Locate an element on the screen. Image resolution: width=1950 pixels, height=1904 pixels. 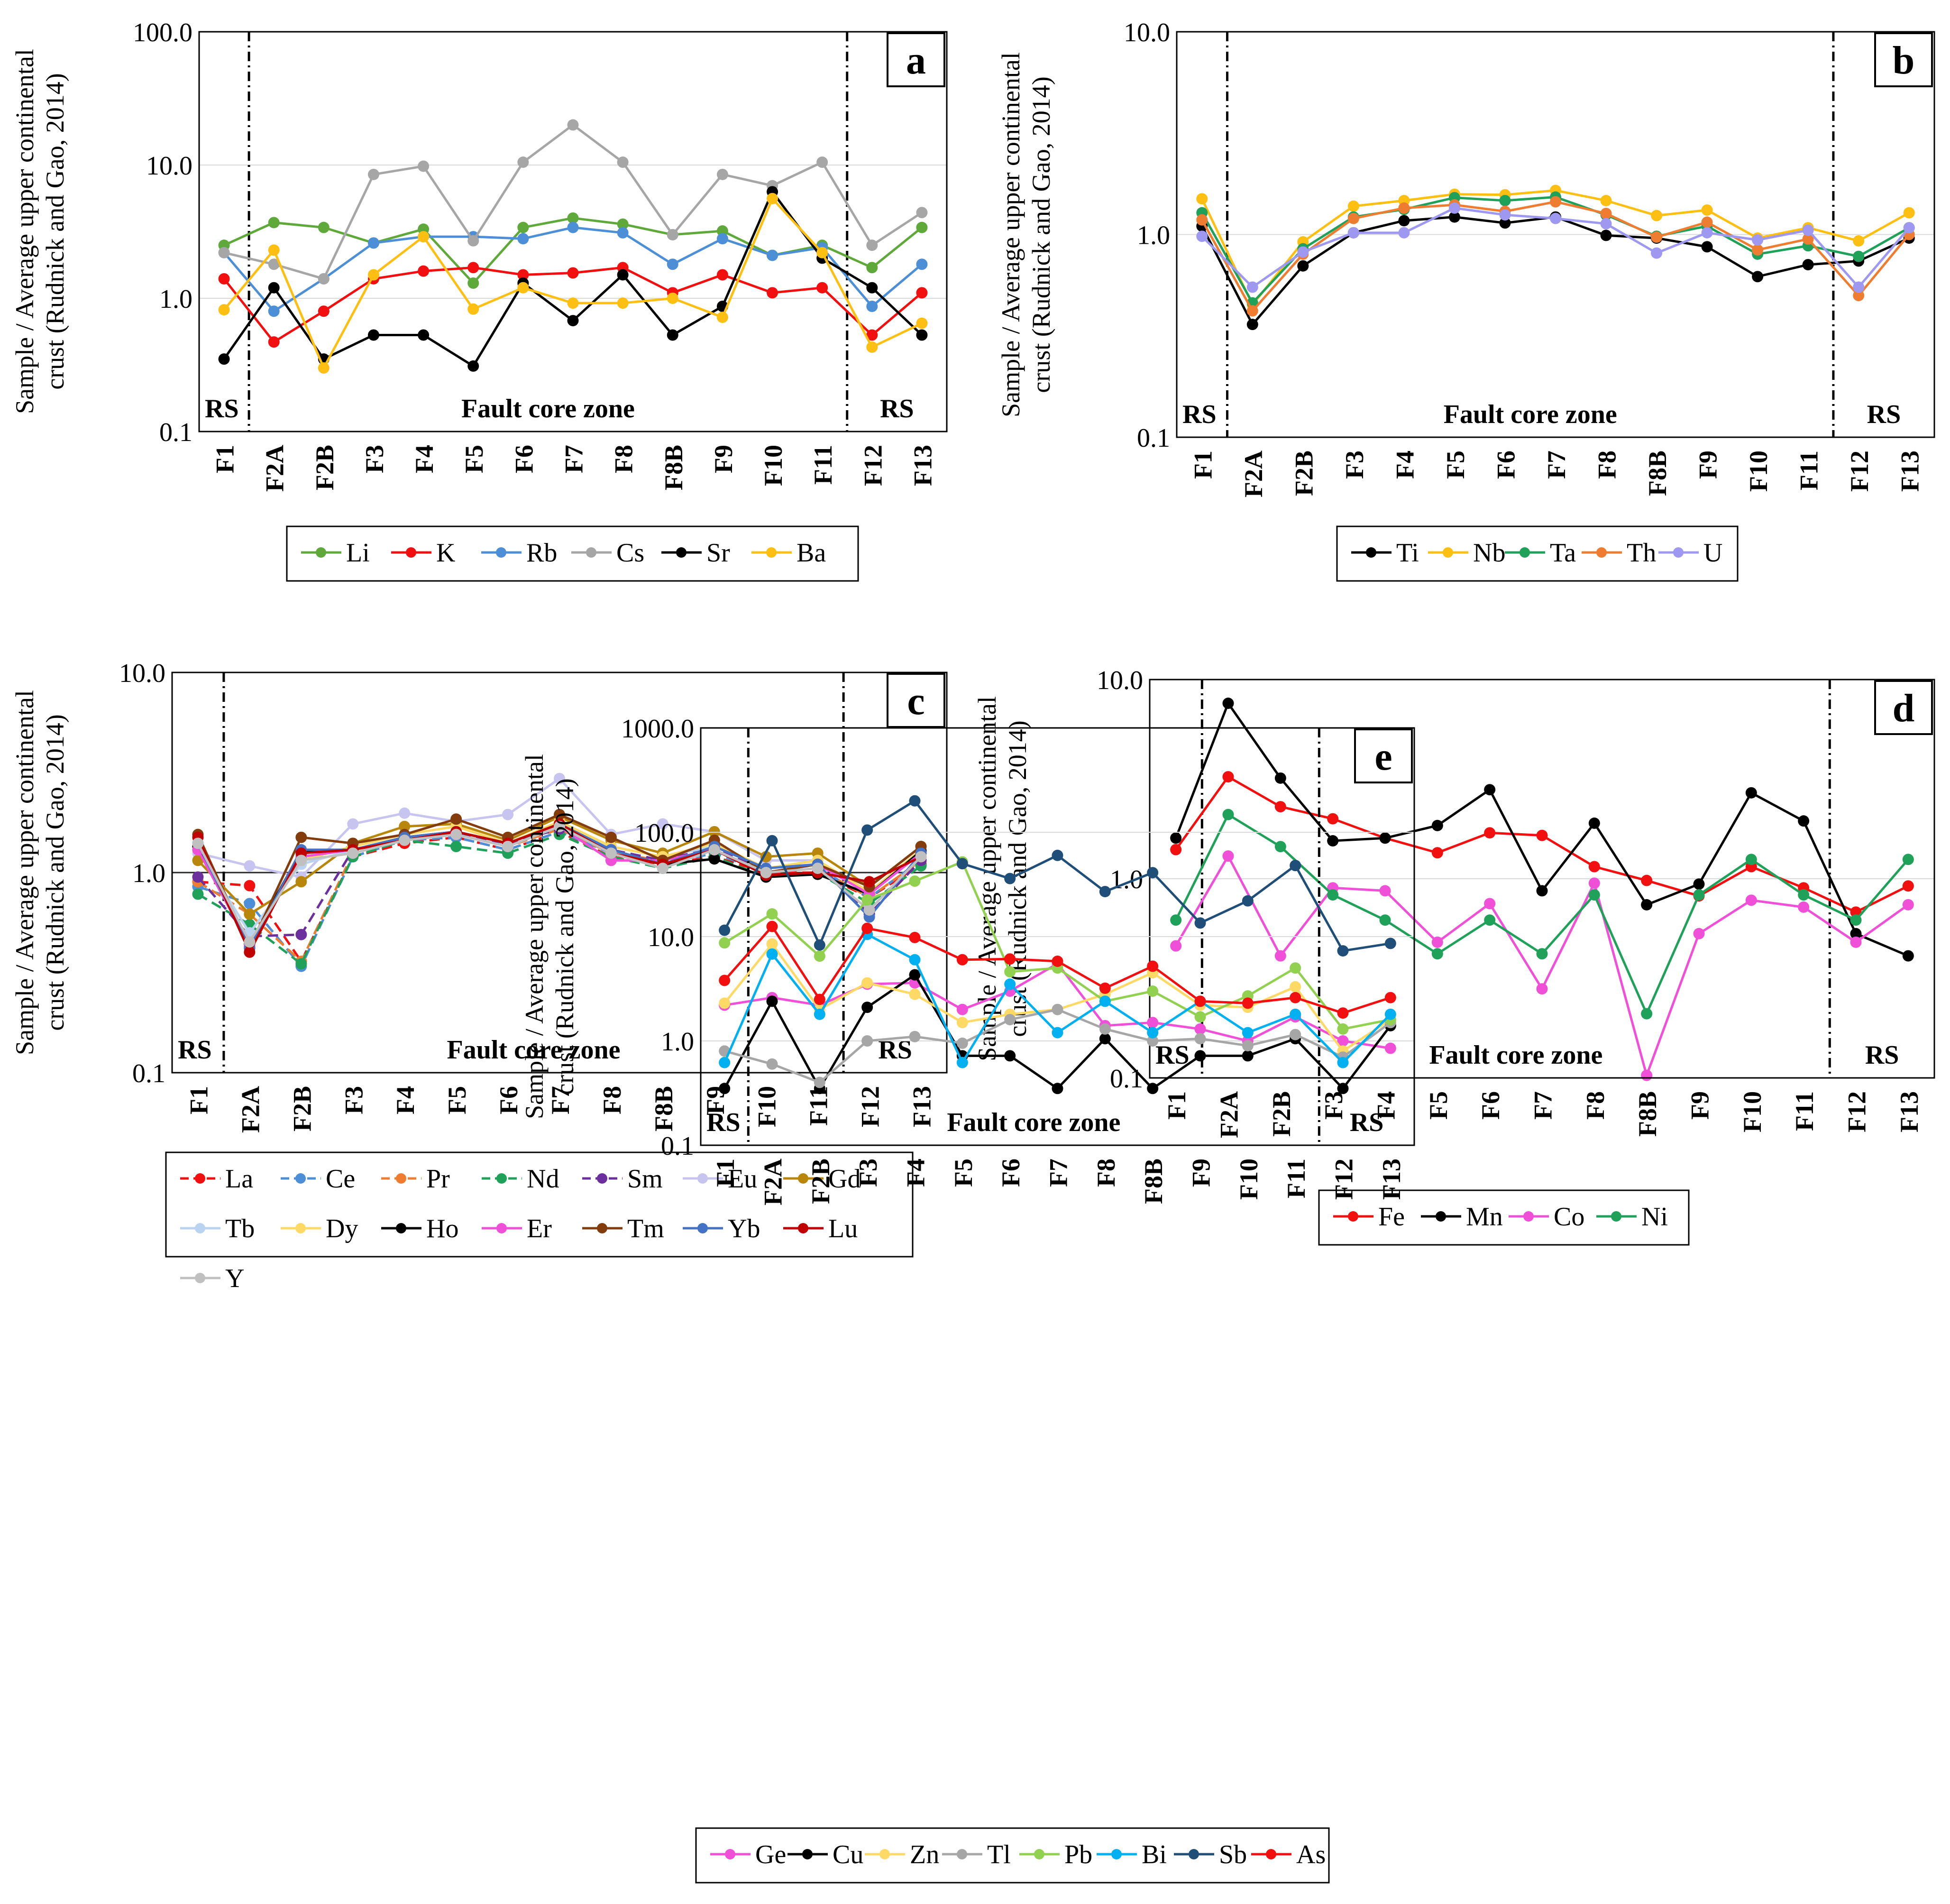
y-axis-title-line1: Sample / Average upper continental is located at coordinates (24, 231).